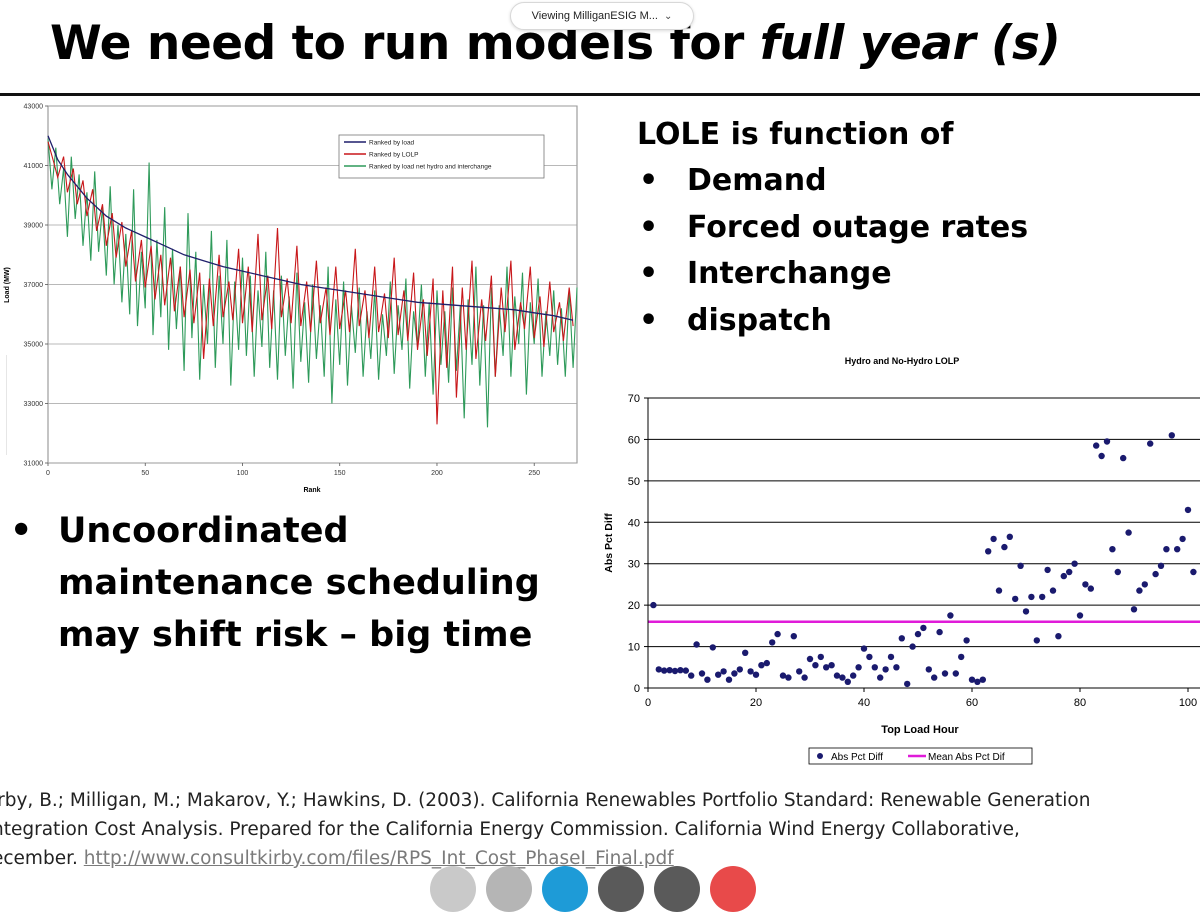  I want to click on x-tick-label: 100, so click(243, 473).